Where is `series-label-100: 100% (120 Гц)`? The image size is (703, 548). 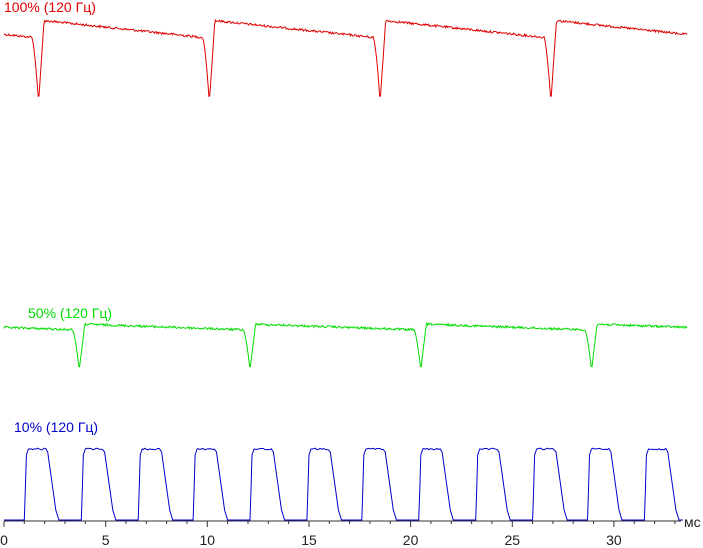 series-label-100: 100% (120 Гц) is located at coordinates (50, 7).